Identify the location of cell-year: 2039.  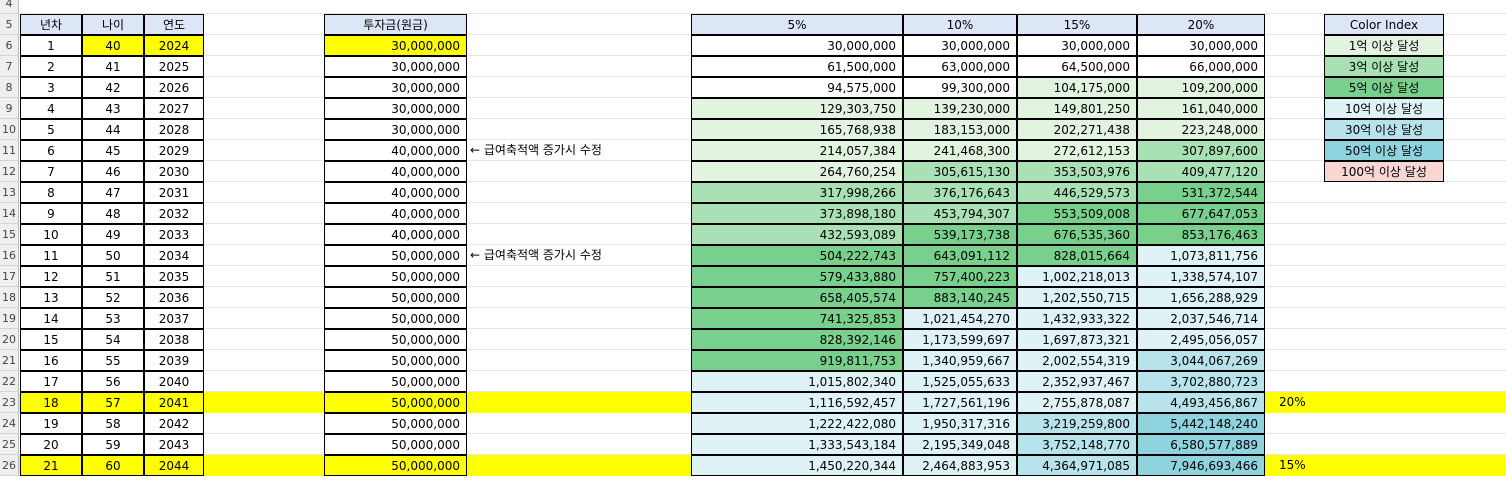
(174, 360).